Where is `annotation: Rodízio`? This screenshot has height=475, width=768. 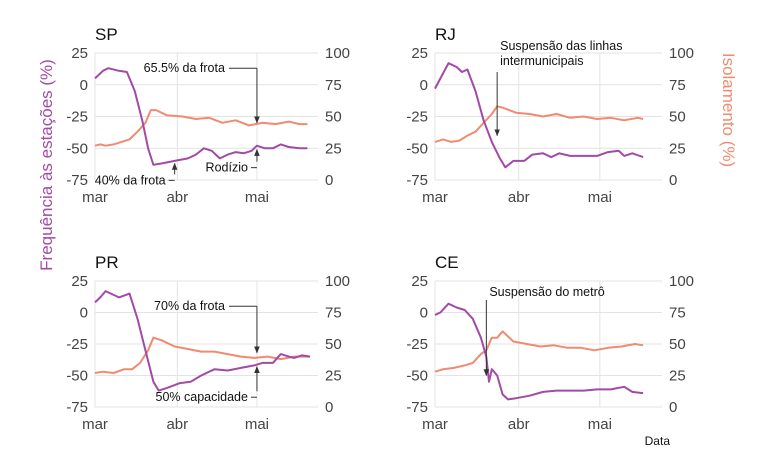 annotation: Rodízio is located at coordinates (233, 161).